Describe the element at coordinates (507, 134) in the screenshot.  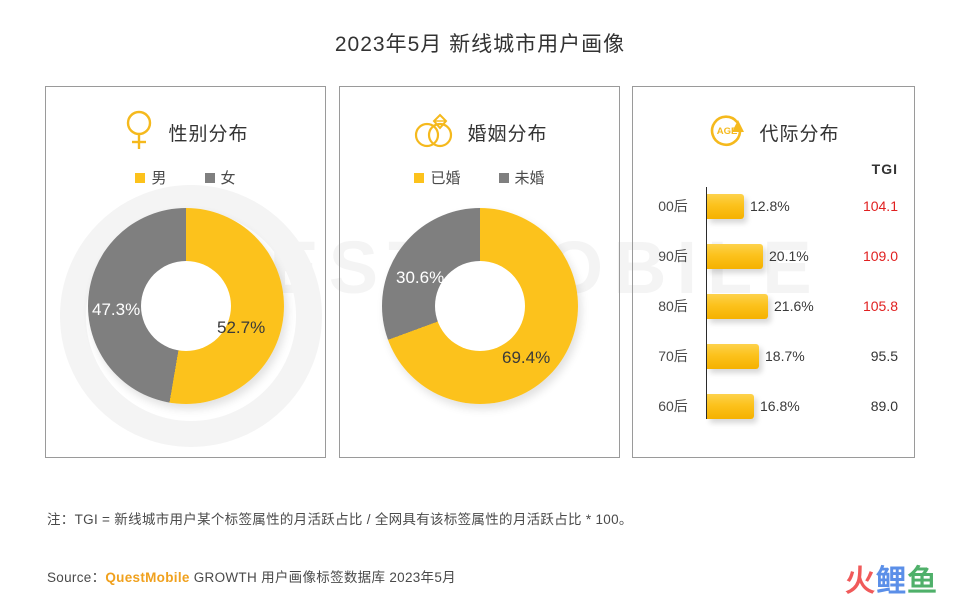
I see `panel-marital-title: 婚姻分布` at that location.